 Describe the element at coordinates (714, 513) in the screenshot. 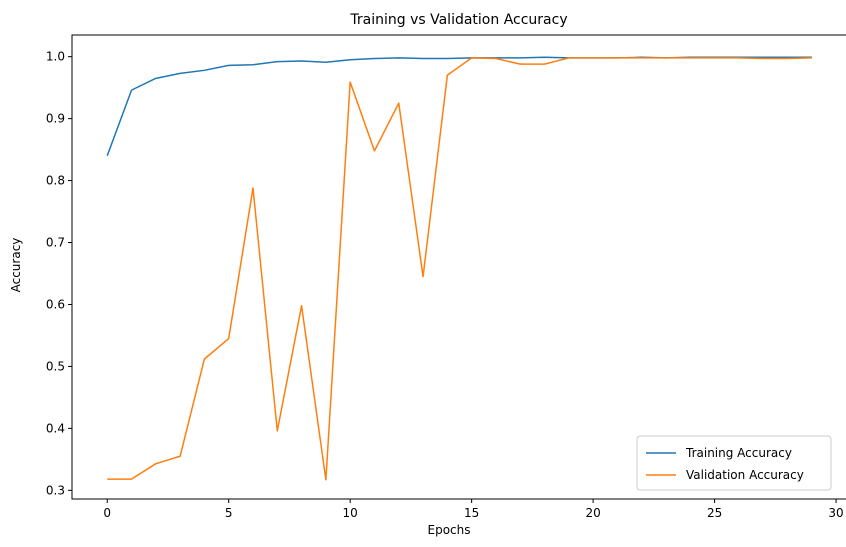

I see `x-tick-label: 25` at that location.